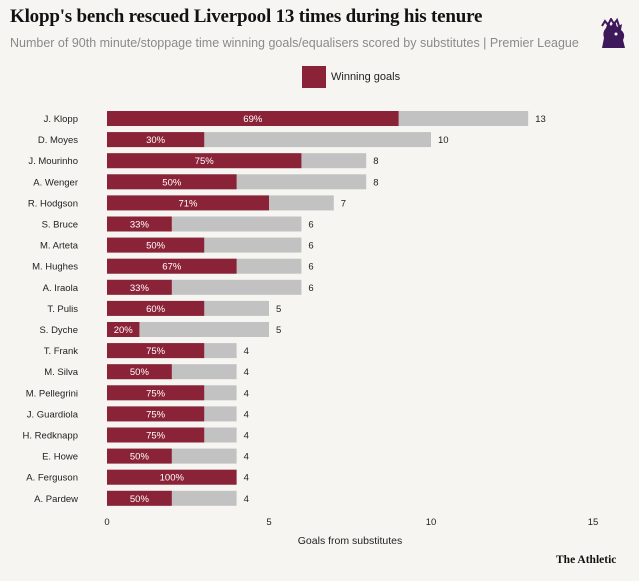 The width and height of the screenshot is (639, 581). Describe the element at coordinates (375, 161) in the screenshot. I see `total-label-j-mourinho: 8` at that location.